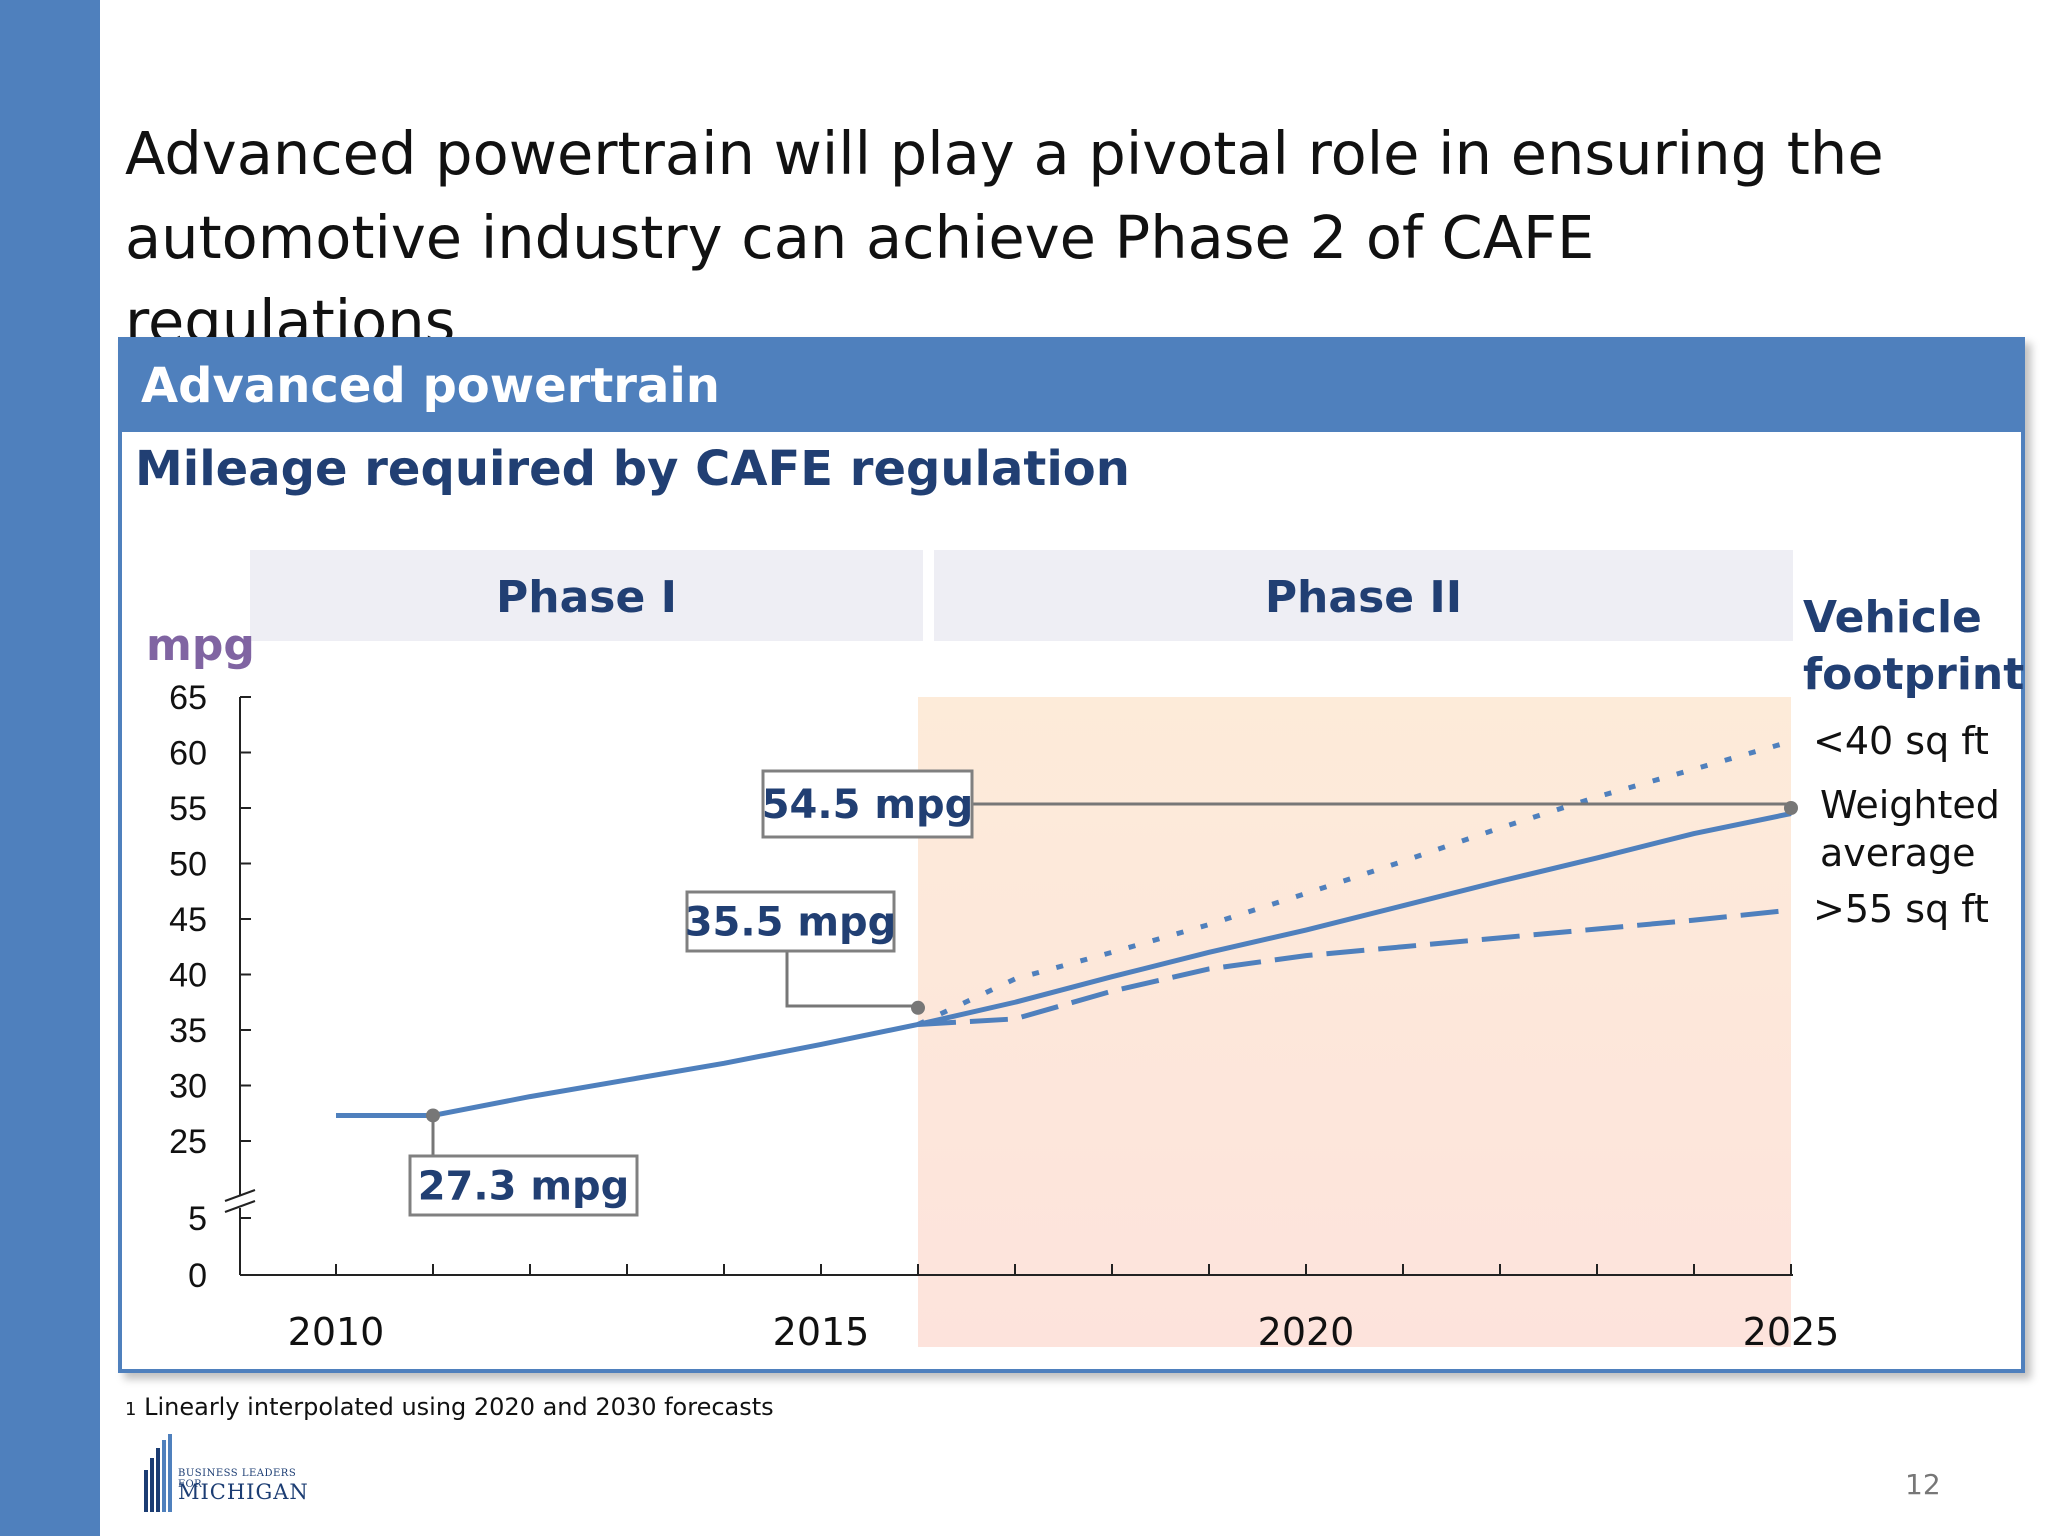 Image resolution: width=2048 pixels, height=1536 pixels. I want to click on legend-entry-2: Weighted average, so click(1910, 829).